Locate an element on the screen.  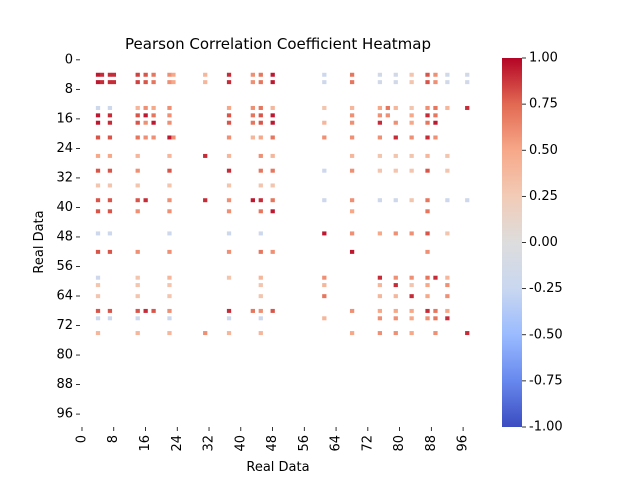
x-tick-label: 40 is located at coordinates (240, 443).